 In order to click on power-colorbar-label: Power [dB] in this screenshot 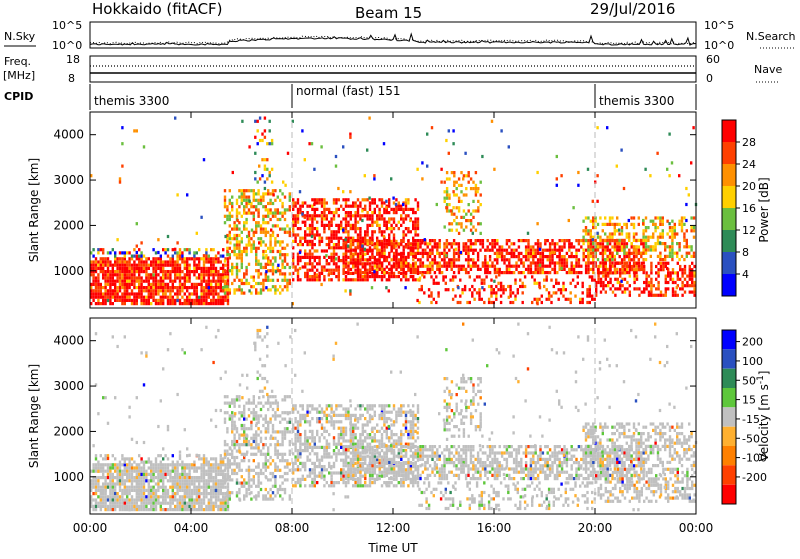, I will do `click(764, 209)`.